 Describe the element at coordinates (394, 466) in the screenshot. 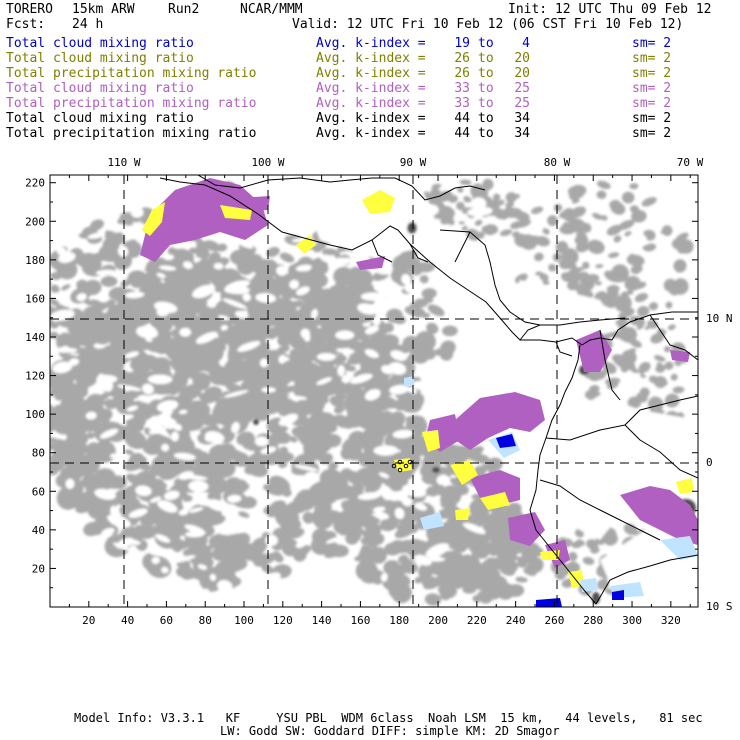

I see `galapagos-island` at that location.